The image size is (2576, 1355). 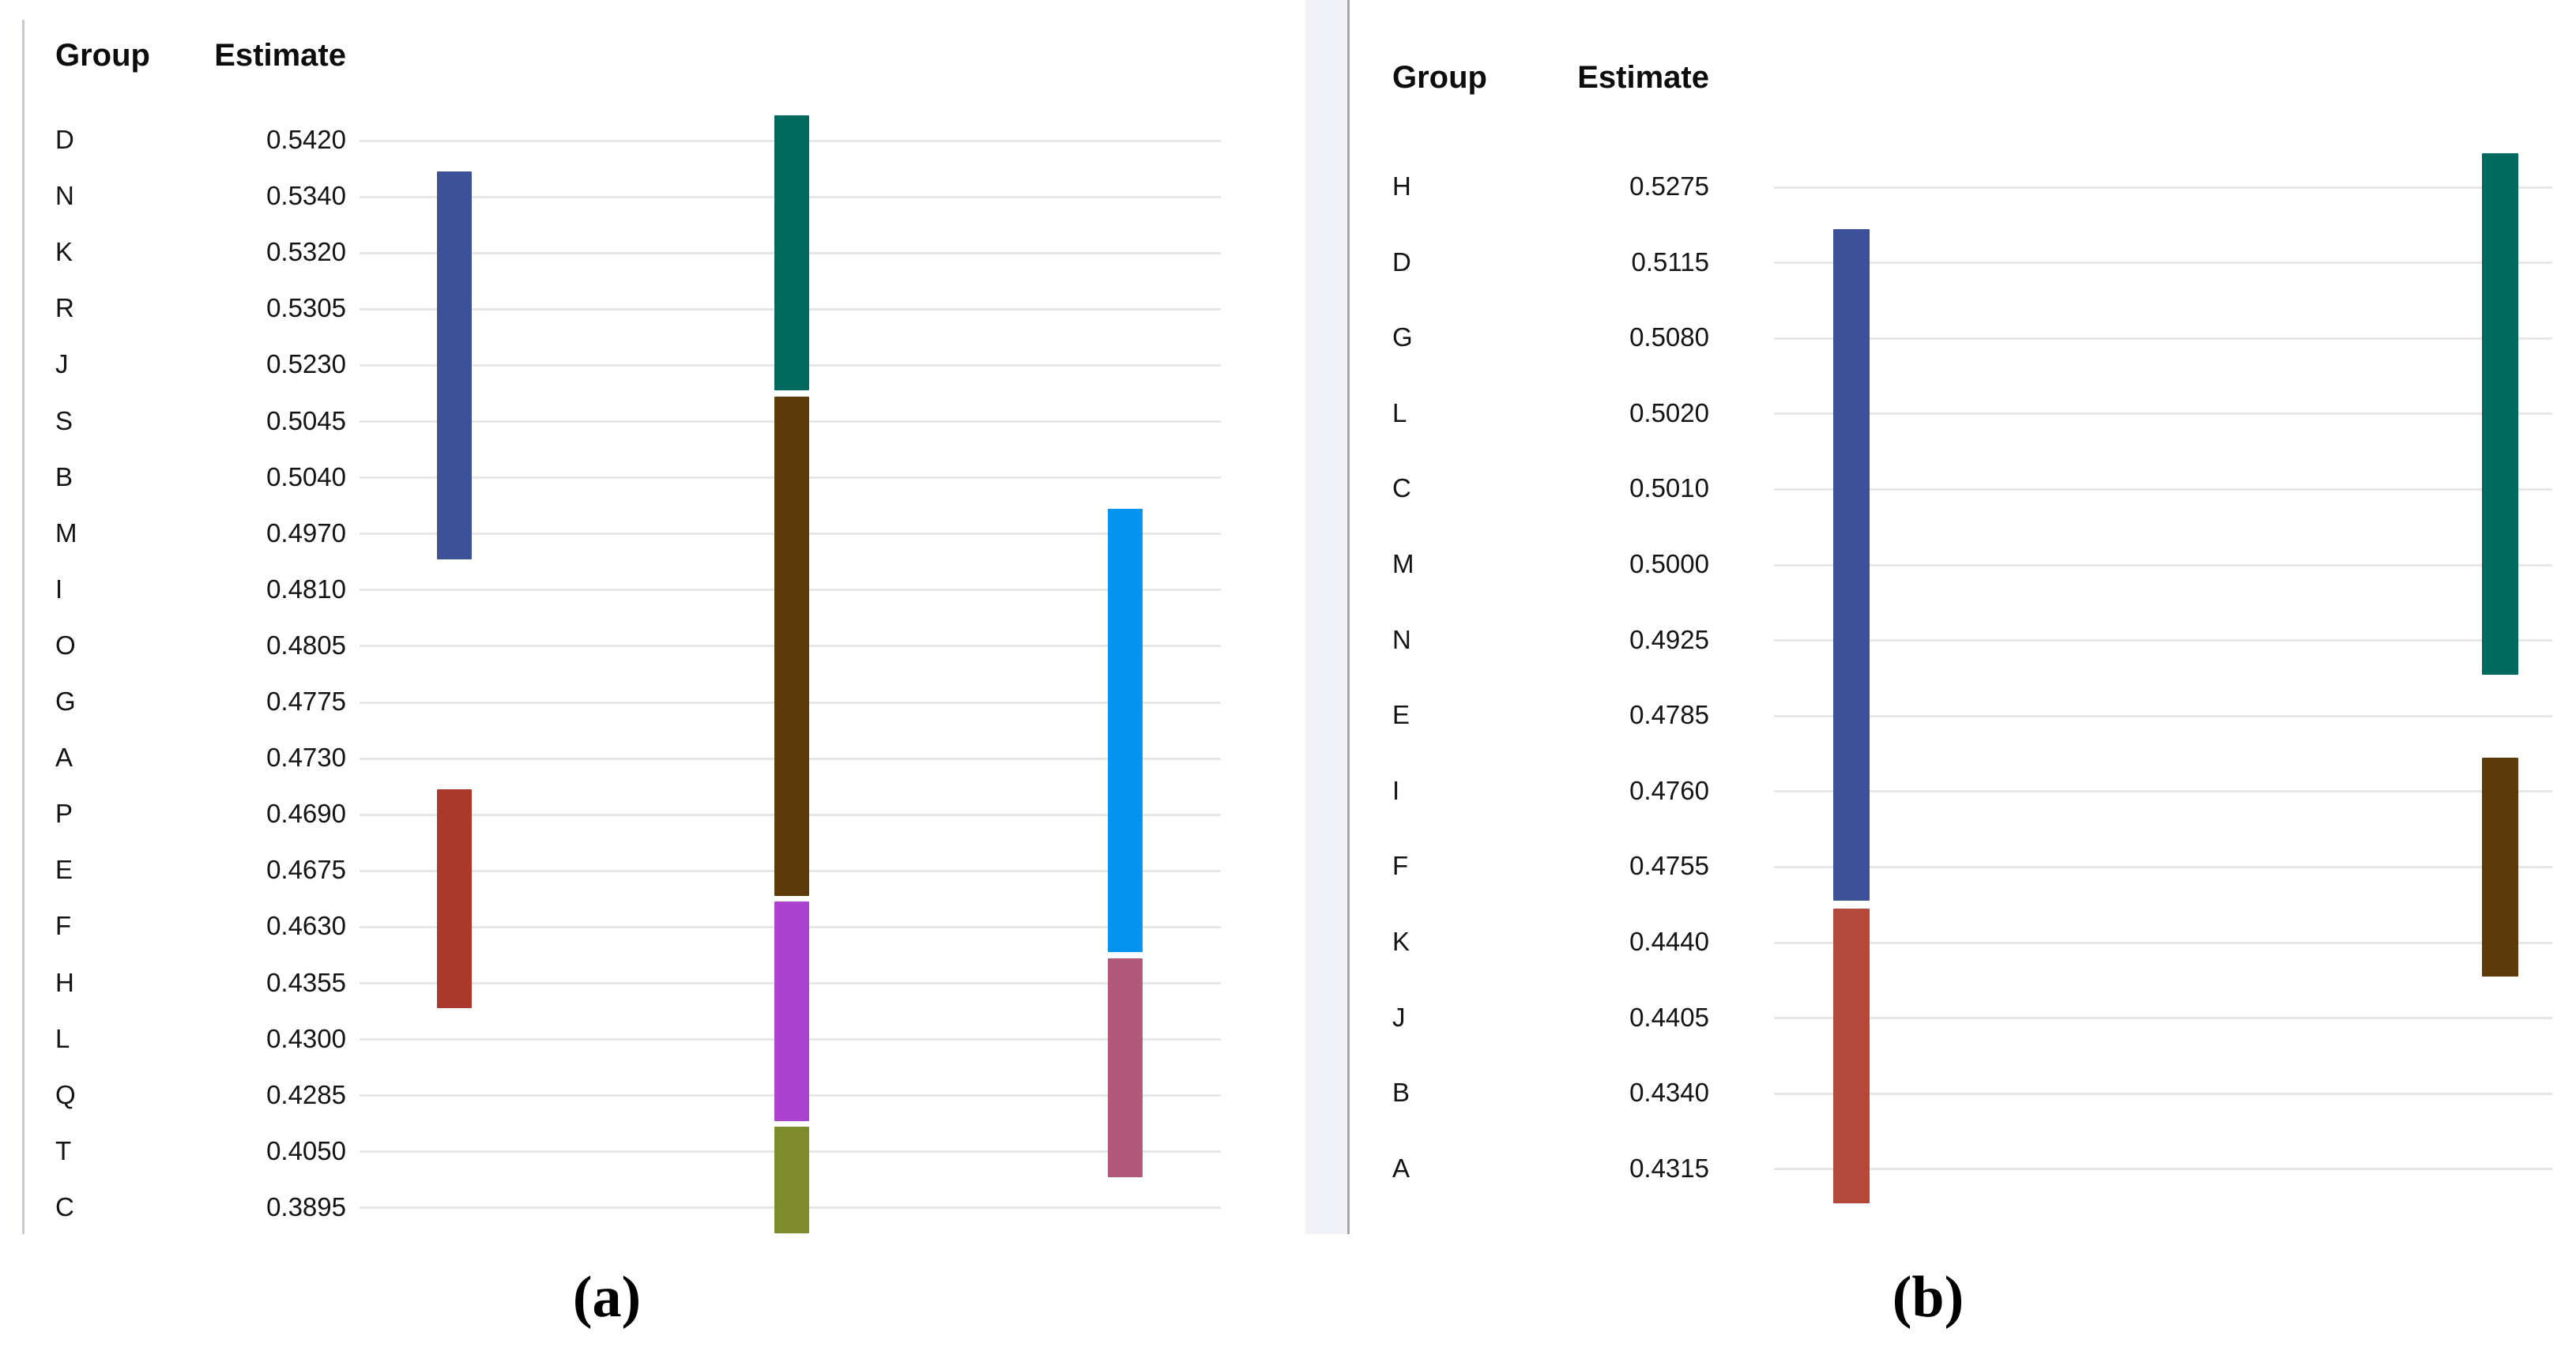 I want to click on estimate-value: 0.4970, so click(x=306, y=533).